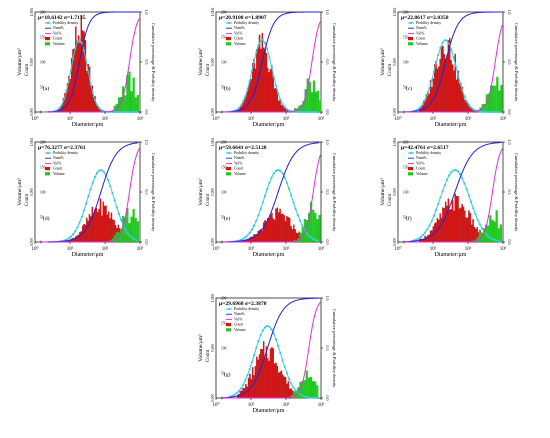  I want to click on num-percent-line, so click(453, 192).